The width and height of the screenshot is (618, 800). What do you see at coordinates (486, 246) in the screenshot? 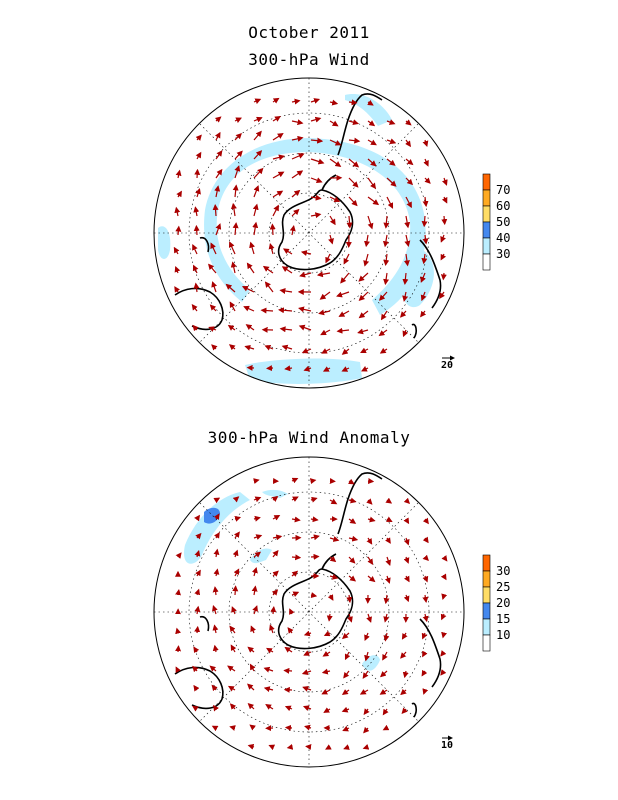
I see `colorbar-panel1-swatch` at bounding box center [486, 246].